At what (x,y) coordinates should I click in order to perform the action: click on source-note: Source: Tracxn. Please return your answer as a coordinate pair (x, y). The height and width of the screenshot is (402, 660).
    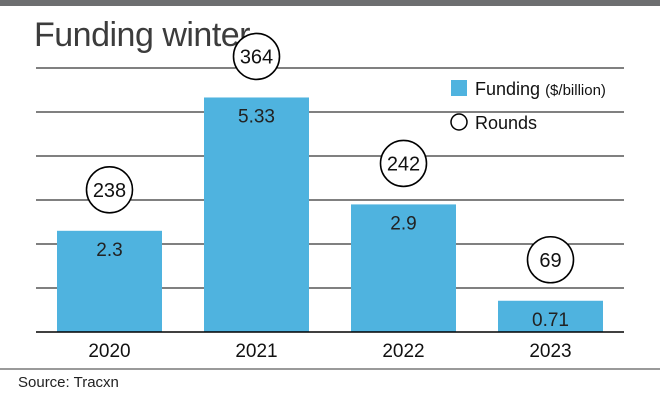
    Looking at the image, I should click on (68, 382).